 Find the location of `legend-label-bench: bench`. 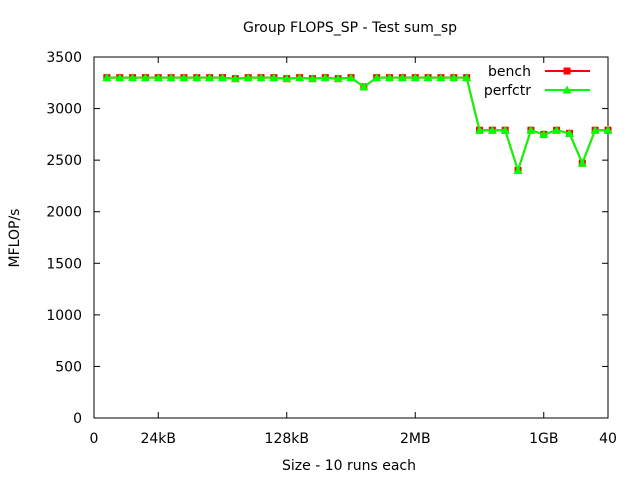

legend-label-bench: bench is located at coordinates (509, 72).